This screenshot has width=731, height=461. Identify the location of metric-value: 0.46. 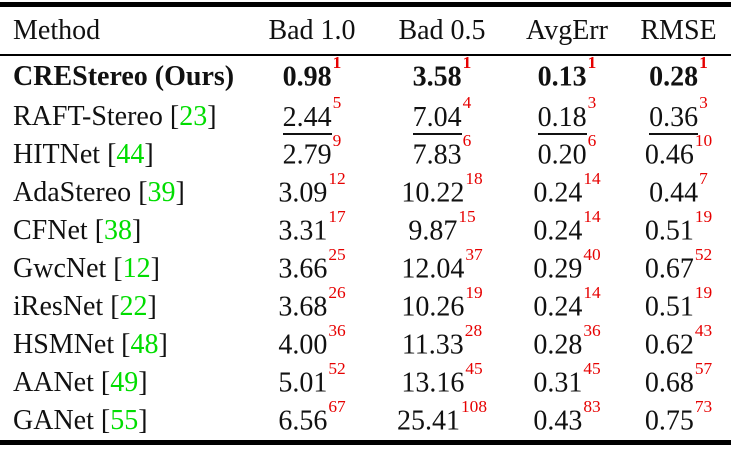
(669, 155).